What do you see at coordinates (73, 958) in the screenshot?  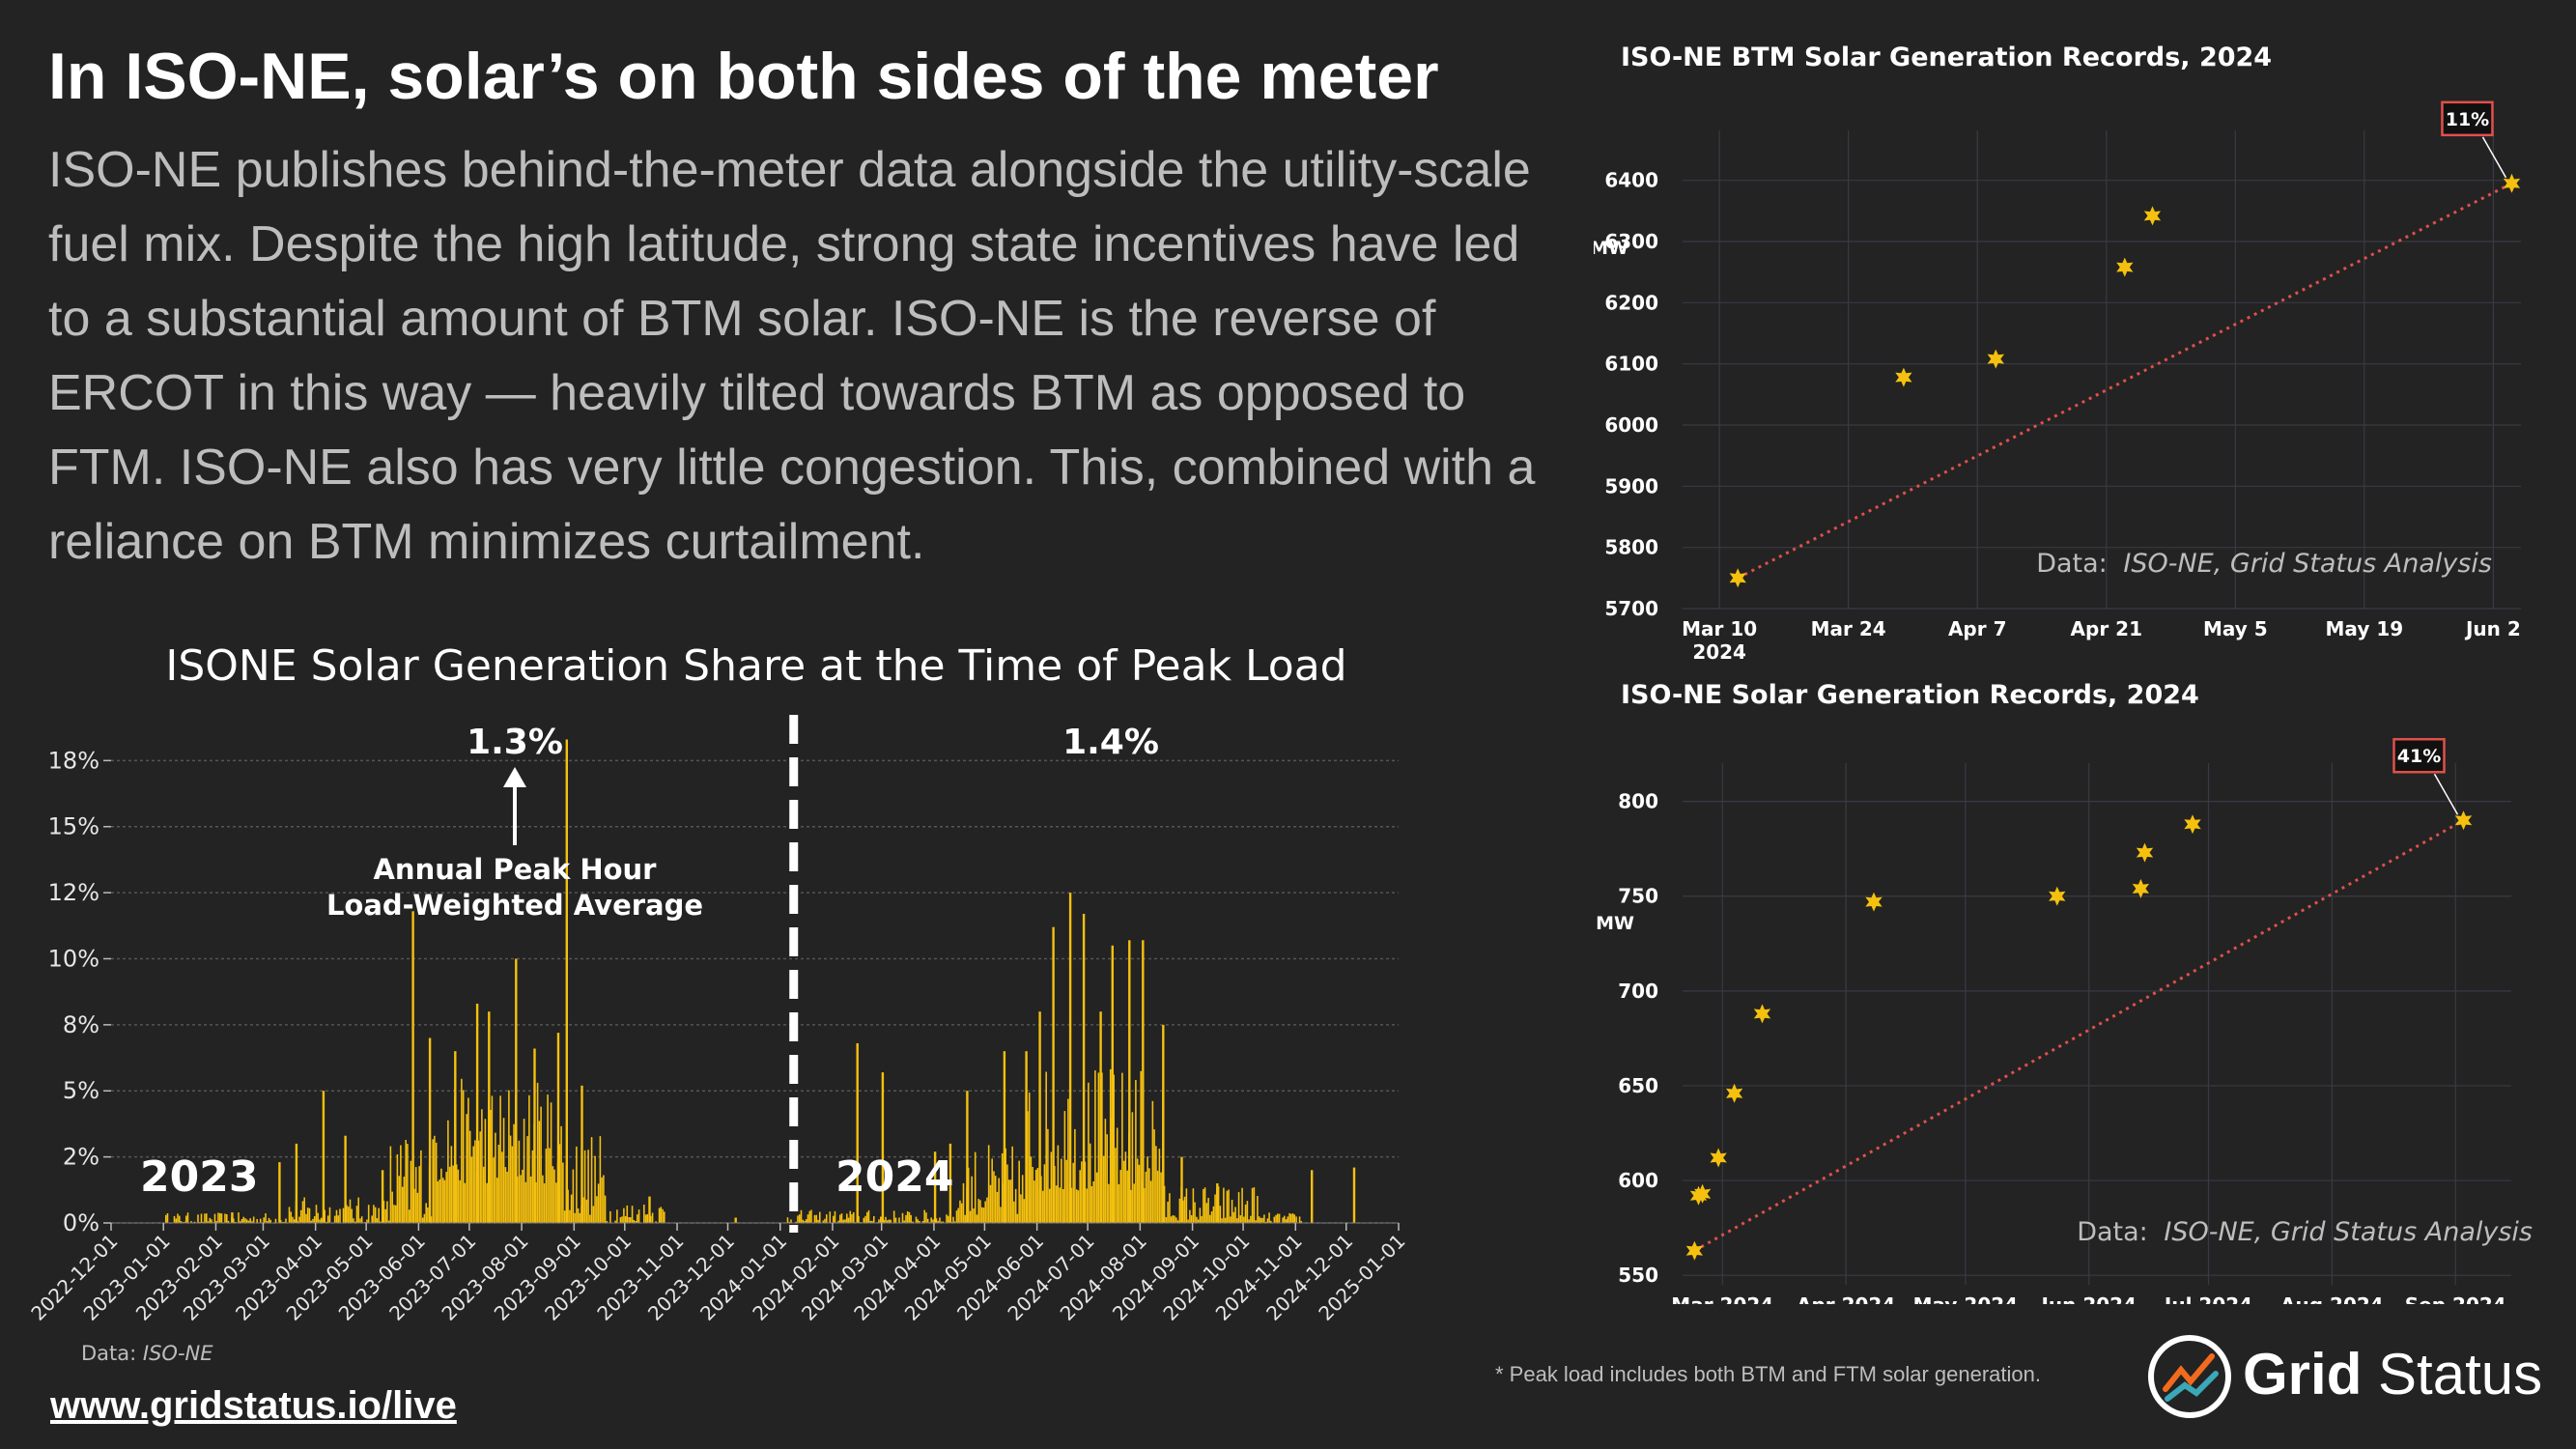 I see `main-ytick-label: 10%` at bounding box center [73, 958].